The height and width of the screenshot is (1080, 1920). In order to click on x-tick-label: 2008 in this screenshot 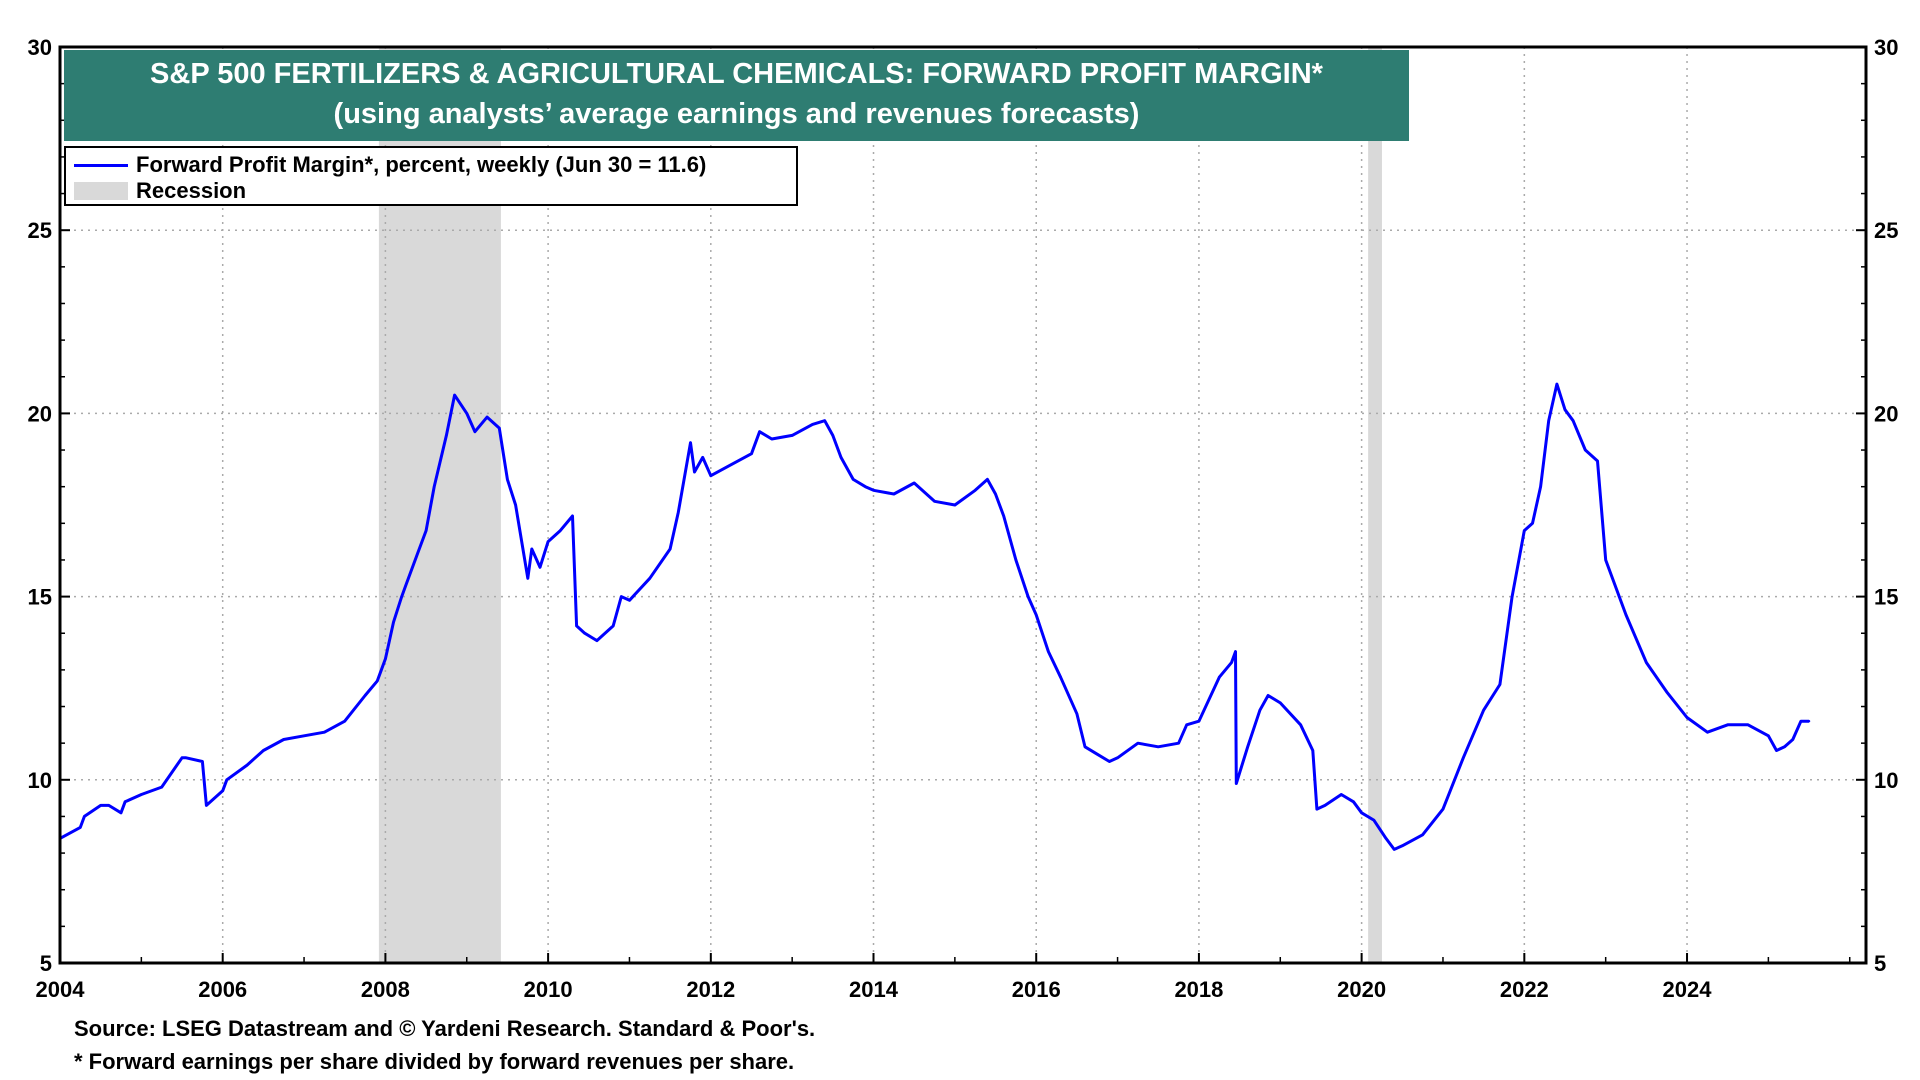, I will do `click(385, 989)`.